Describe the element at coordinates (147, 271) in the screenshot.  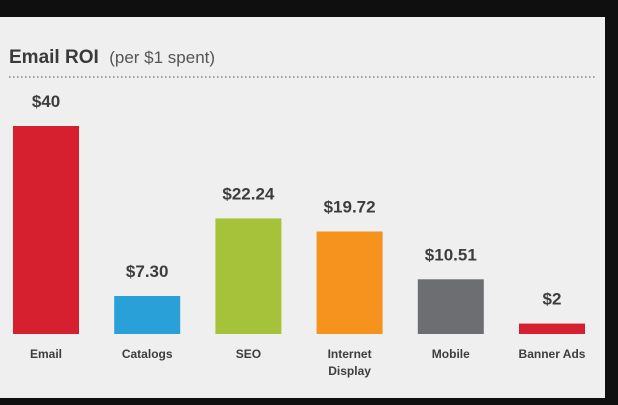
I see `value-label-1: $7.30` at that location.